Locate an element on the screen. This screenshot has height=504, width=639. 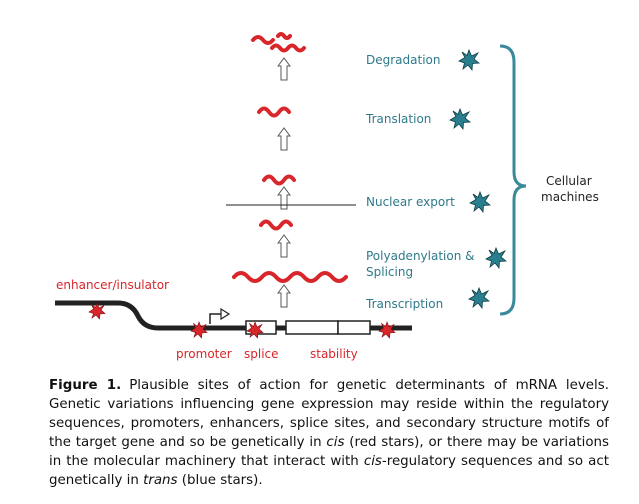
caption-trans: trans is located at coordinates (160, 480).